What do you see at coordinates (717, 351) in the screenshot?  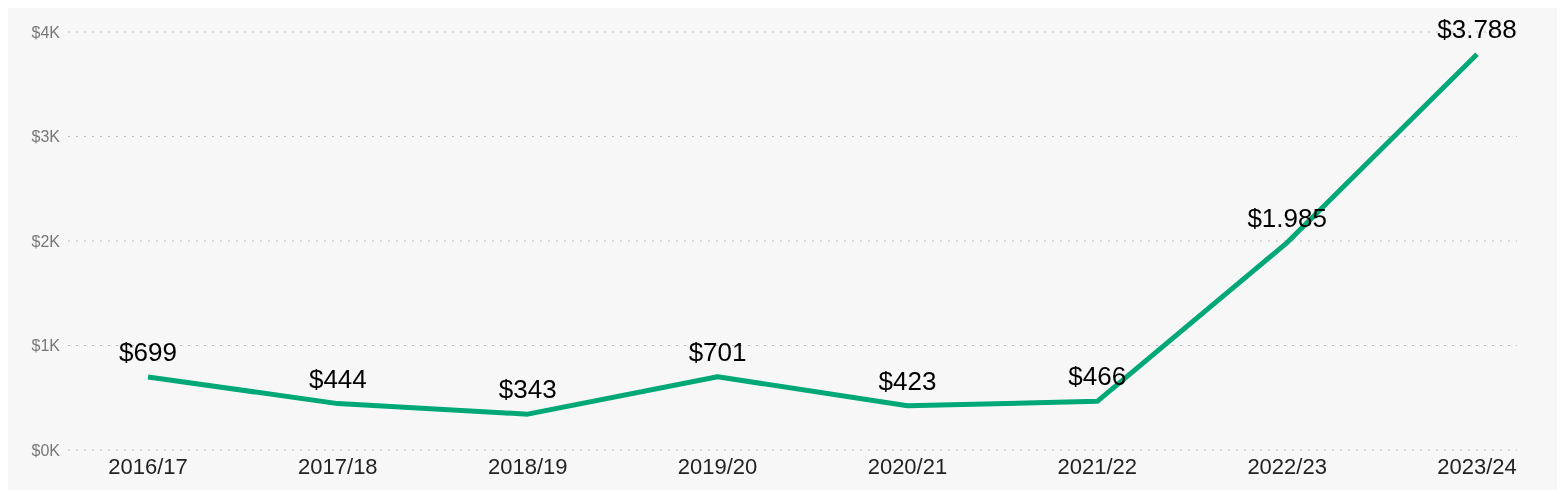 I see `data-label: $701` at bounding box center [717, 351].